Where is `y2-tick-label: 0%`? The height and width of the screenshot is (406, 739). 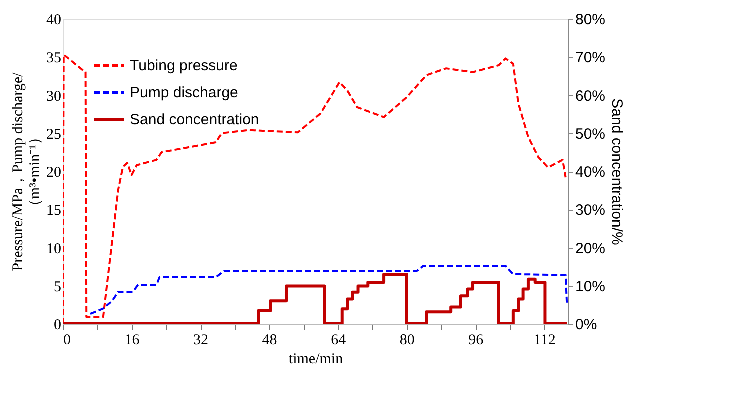
y2-tick-label: 0% is located at coordinates (587, 325).